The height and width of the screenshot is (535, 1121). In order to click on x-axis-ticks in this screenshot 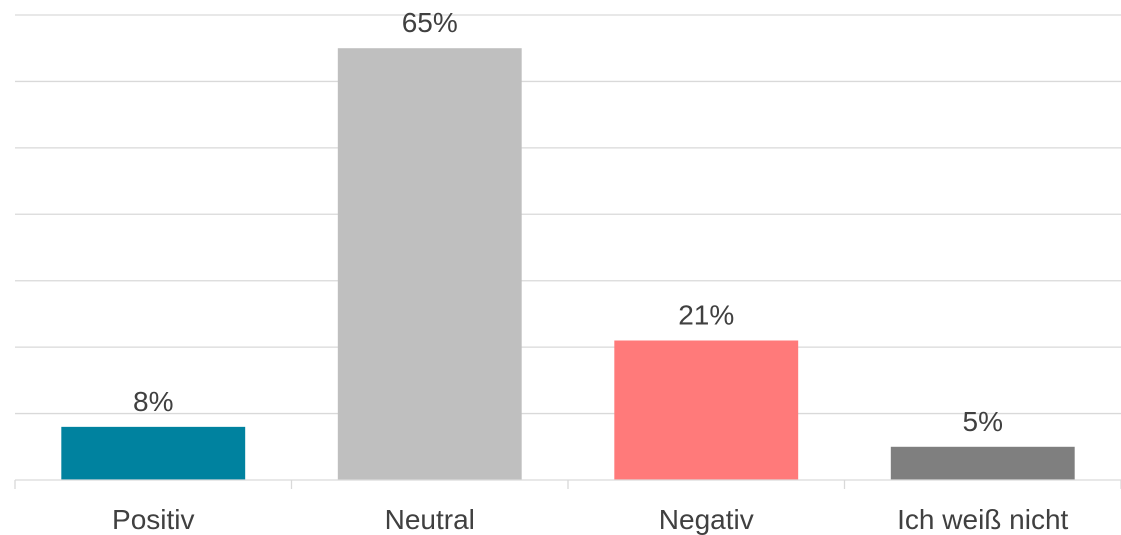, I will do `click(567, 484)`.